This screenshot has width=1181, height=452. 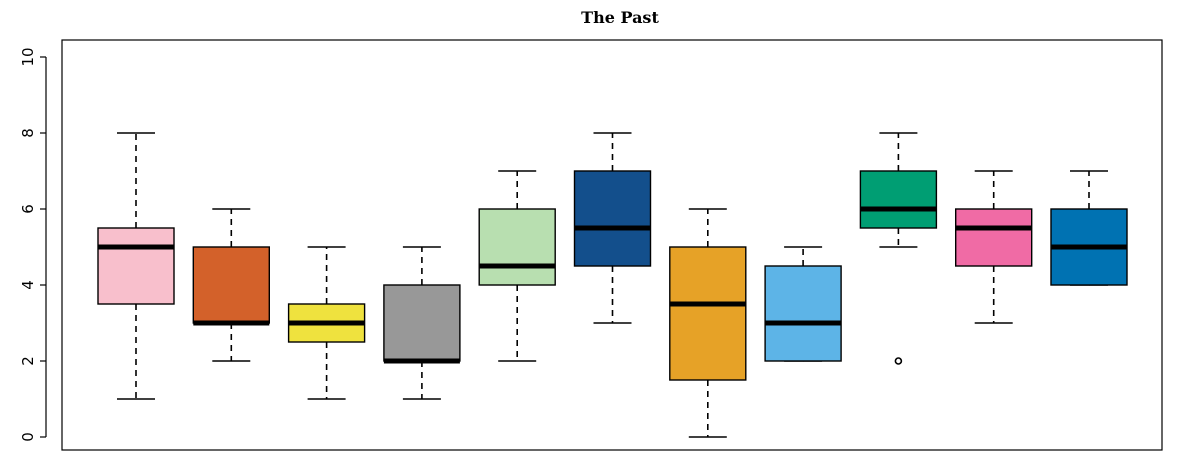 What do you see at coordinates (620, 17) in the screenshot?
I see `chart-title: The Past` at bounding box center [620, 17].